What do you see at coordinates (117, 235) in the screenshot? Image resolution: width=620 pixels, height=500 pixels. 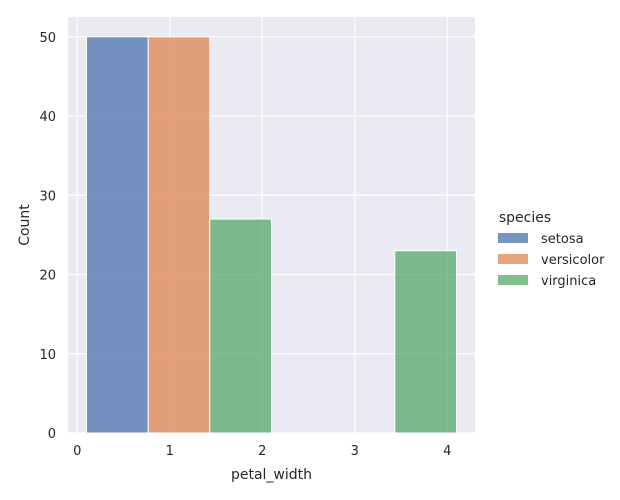 I see `bar-setosa` at bounding box center [117, 235].